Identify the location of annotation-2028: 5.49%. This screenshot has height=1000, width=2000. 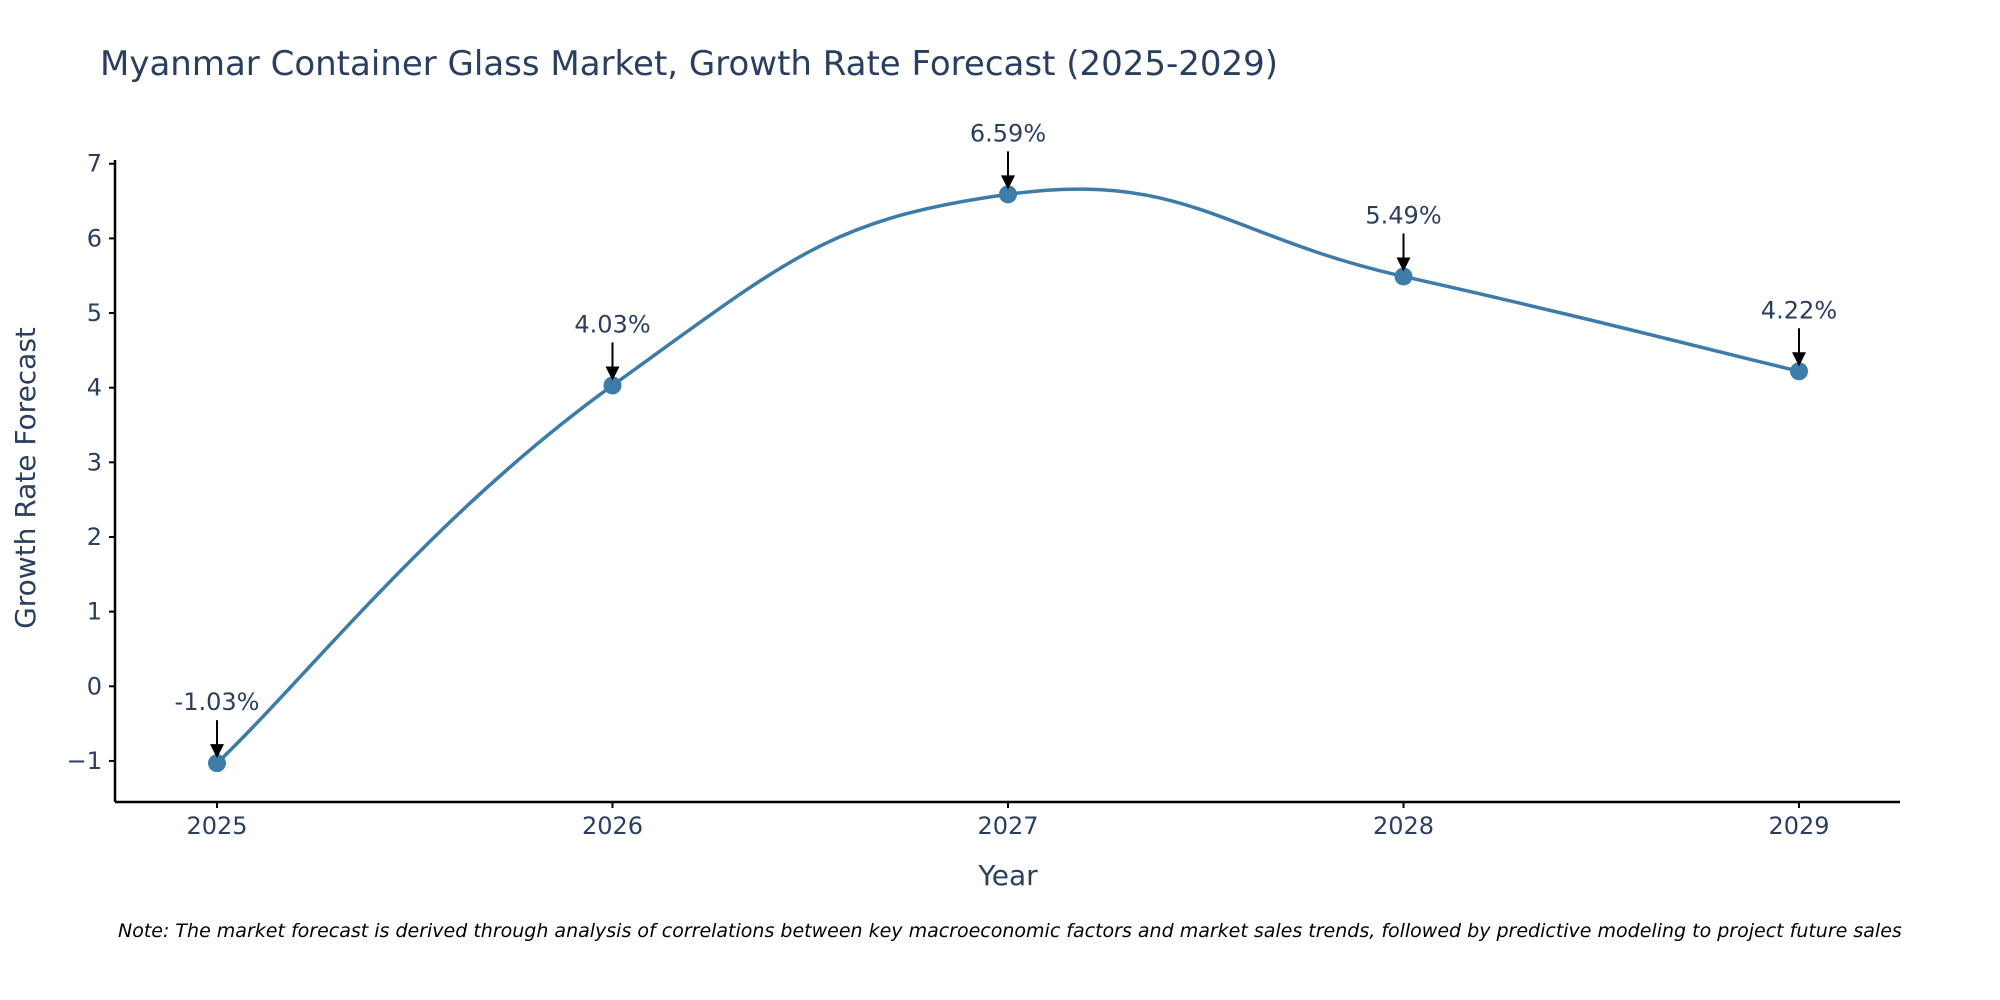
(1403, 236).